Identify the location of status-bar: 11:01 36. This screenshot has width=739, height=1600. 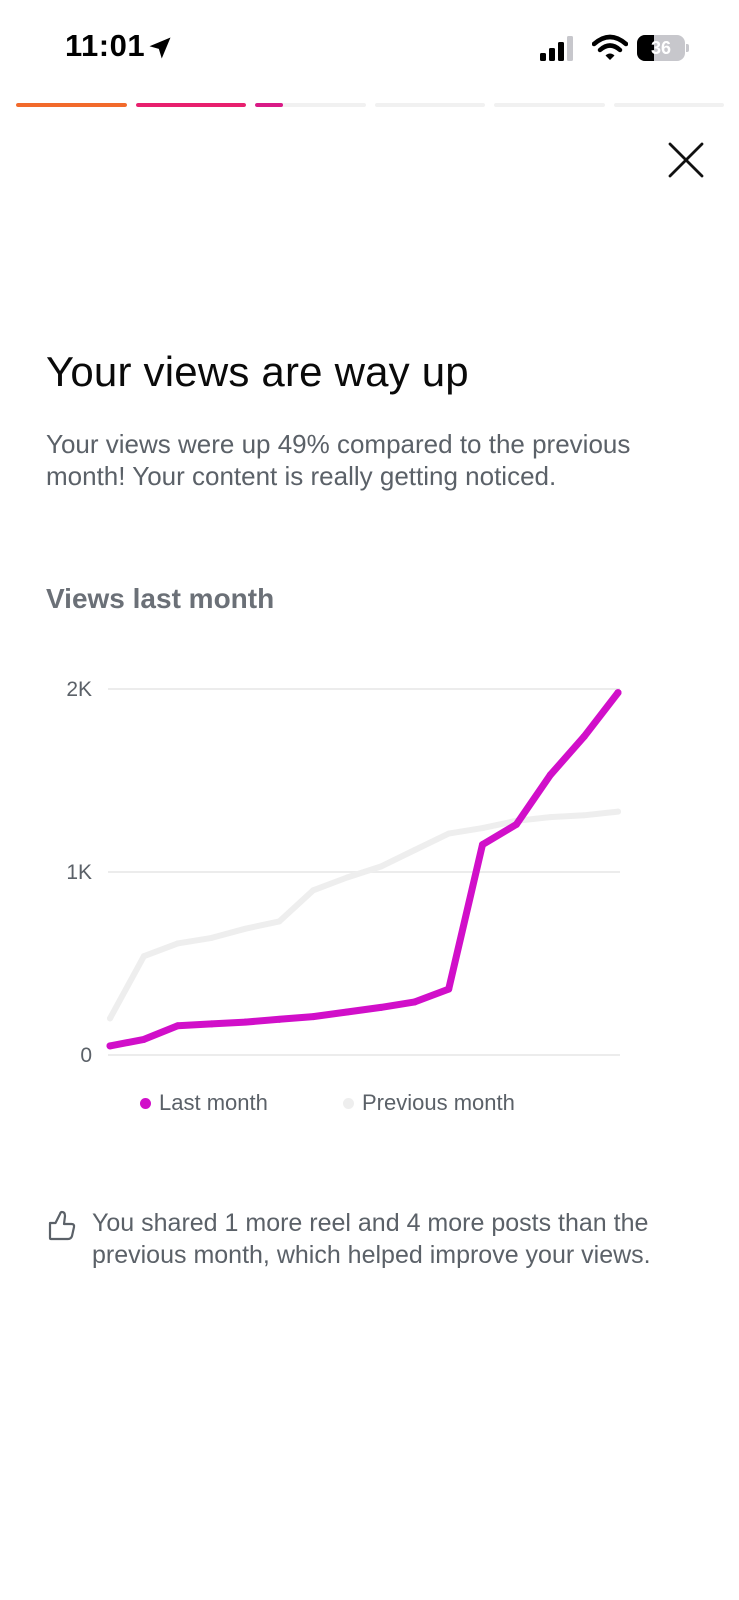
(369, 50).